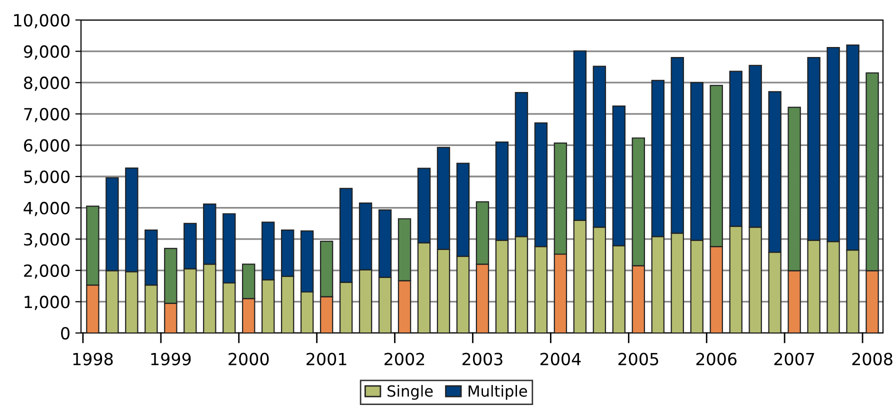 This screenshot has width=893, height=412. What do you see at coordinates (42, 21) in the screenshot?
I see `y-tick-label: 10,000` at bounding box center [42, 21].